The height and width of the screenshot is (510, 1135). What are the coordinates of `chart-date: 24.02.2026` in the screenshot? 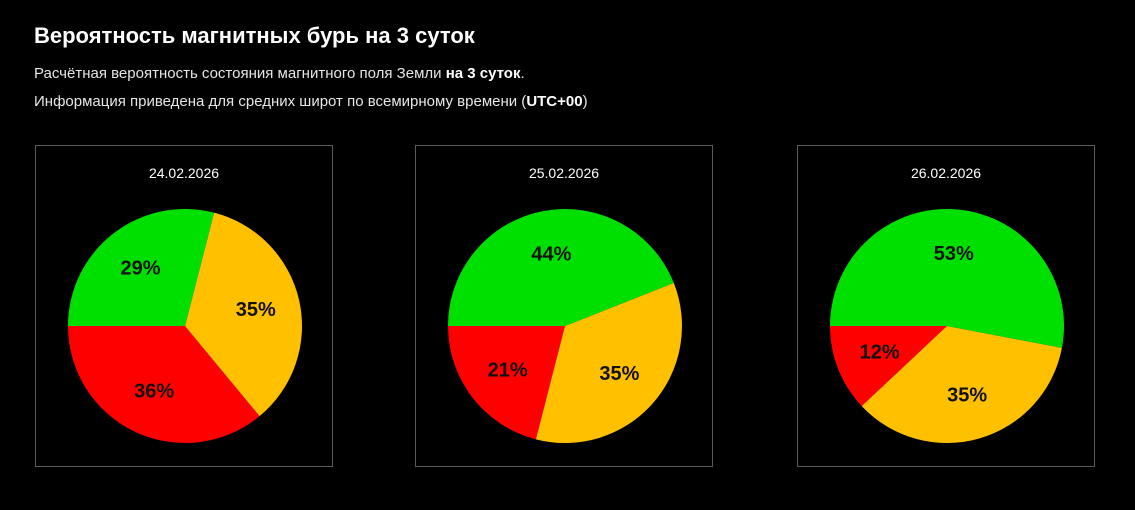 It's located at (184, 173).